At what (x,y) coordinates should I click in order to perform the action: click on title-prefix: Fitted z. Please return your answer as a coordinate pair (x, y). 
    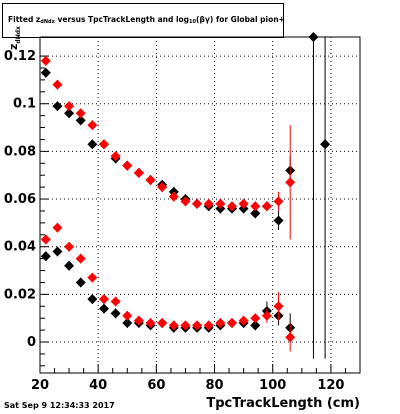
    Looking at the image, I should click on (24, 19).